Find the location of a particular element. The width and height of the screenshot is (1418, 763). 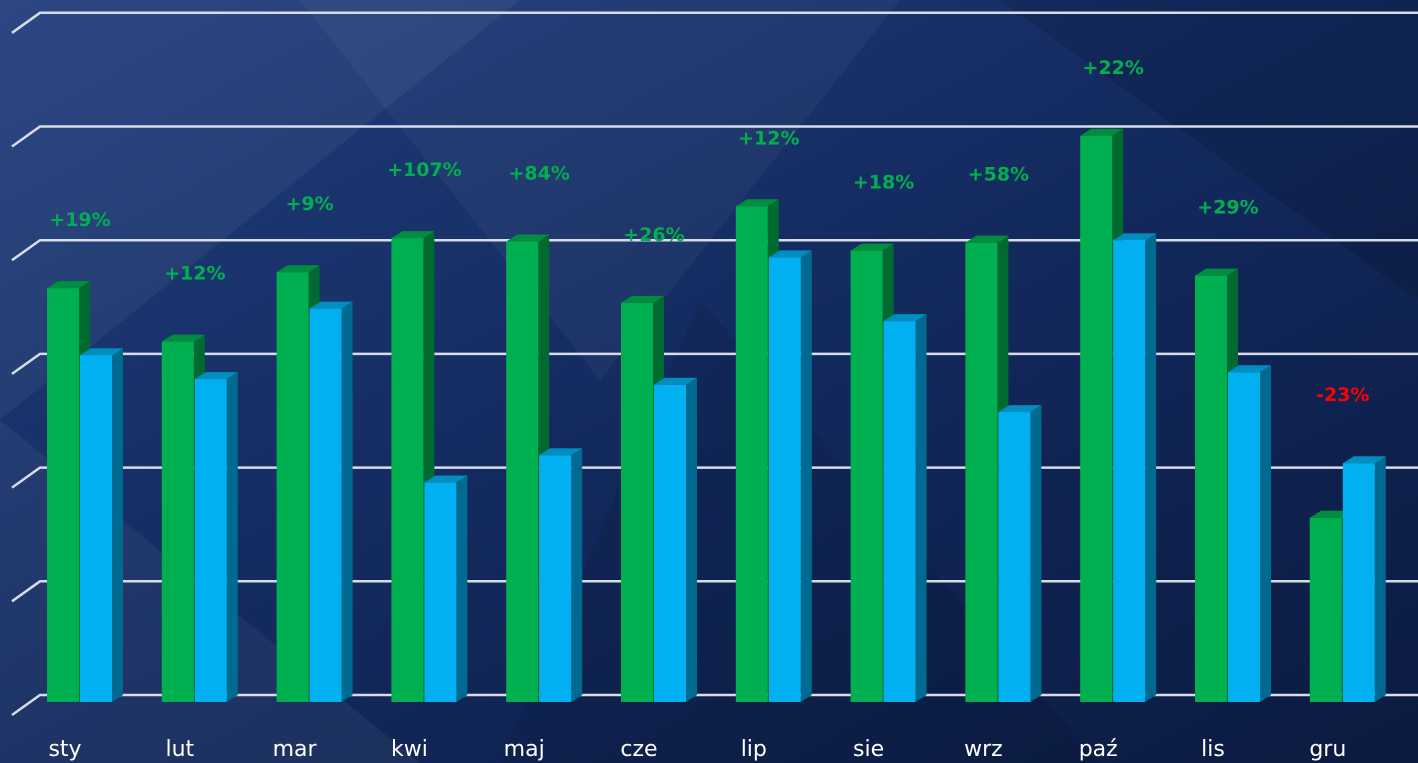

x-tick-label: maj is located at coordinates (524, 749).